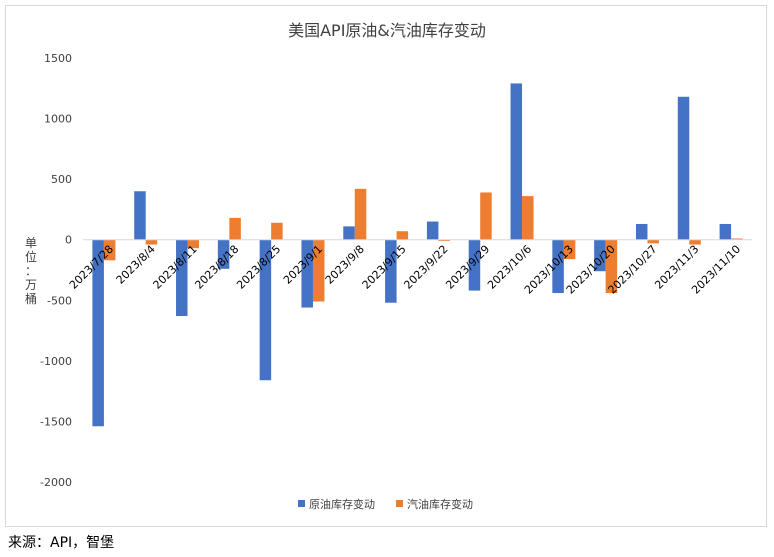 This screenshot has height=557, width=774. Describe the element at coordinates (56, 482) in the screenshot. I see `y-tick-label: -2000` at that location.